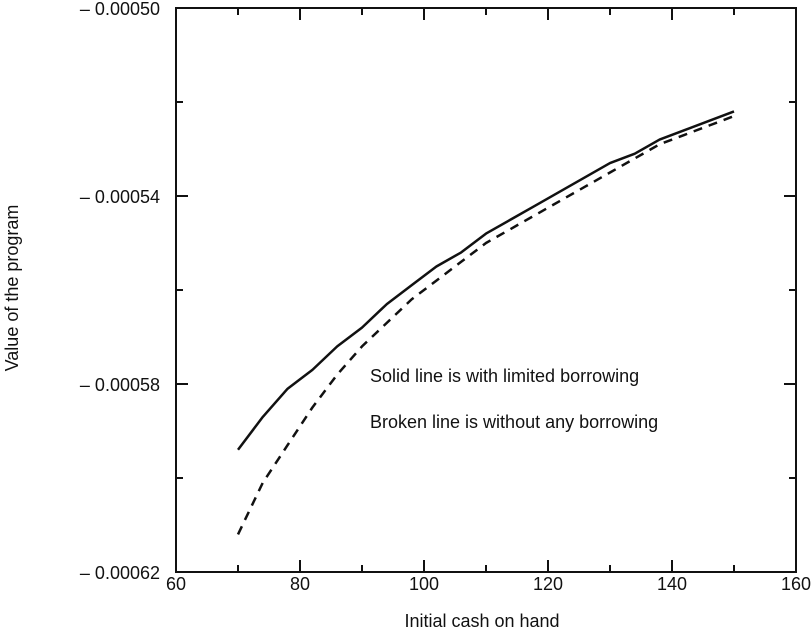 This screenshot has height=636, width=812. Describe the element at coordinates (120, 291) in the screenshot. I see `y-tick-labels: – 0.00062 – 0.00058 – 0.00054 – 0.00050` at that location.